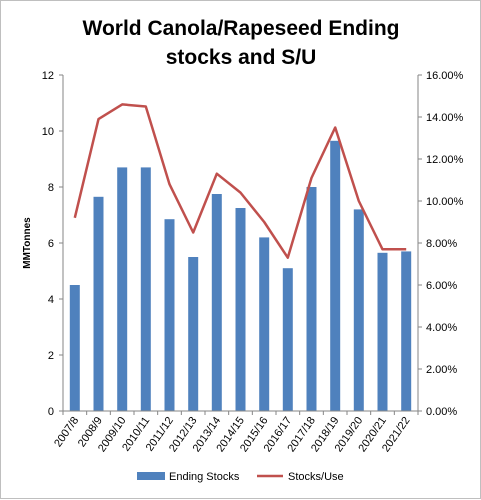 Image resolution: width=481 pixels, height=500 pixels. Describe the element at coordinates (441, 328) in the screenshot. I see `right-tick-label: 4.00%` at that location.